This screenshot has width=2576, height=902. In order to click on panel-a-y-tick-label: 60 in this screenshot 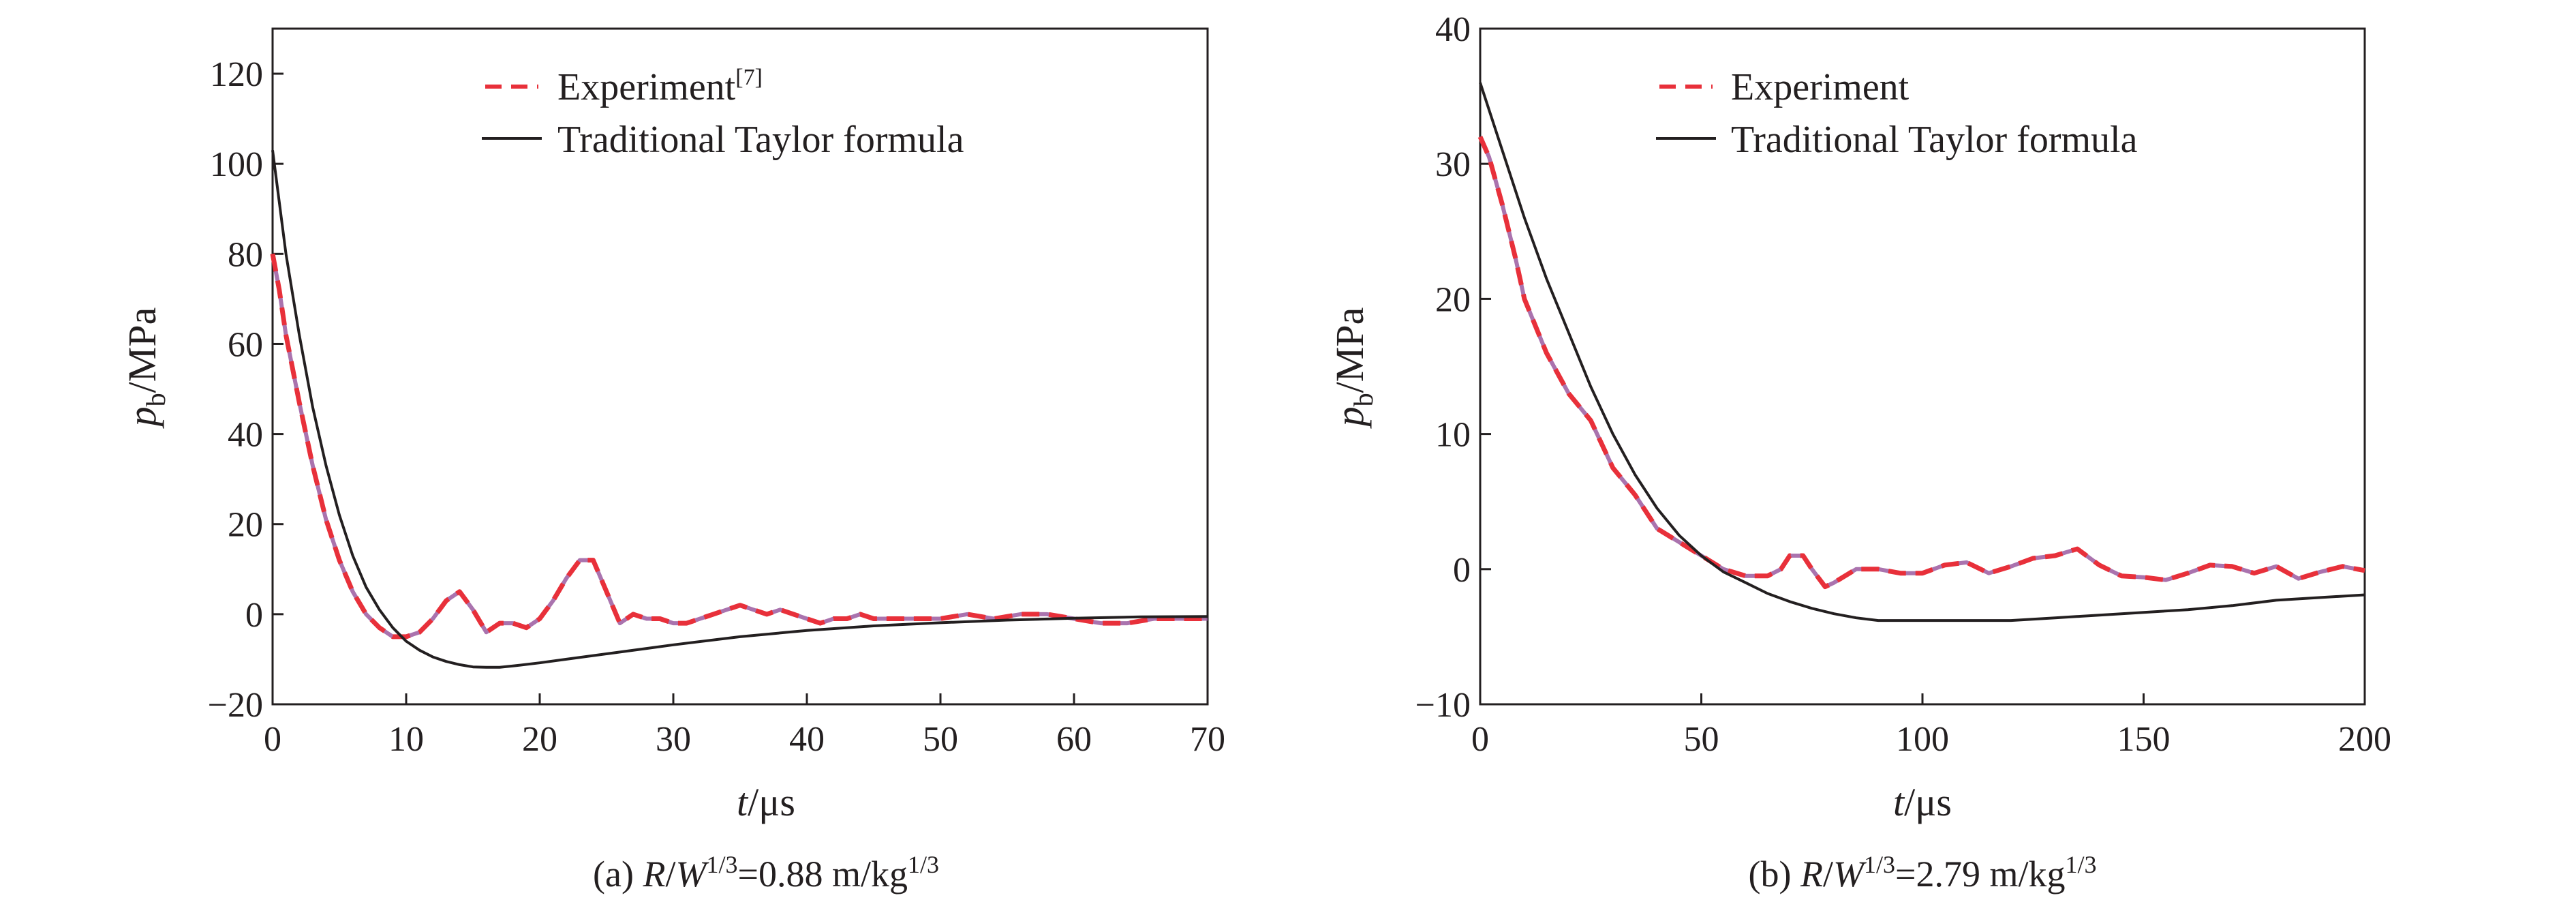, I will do `click(245, 345)`.